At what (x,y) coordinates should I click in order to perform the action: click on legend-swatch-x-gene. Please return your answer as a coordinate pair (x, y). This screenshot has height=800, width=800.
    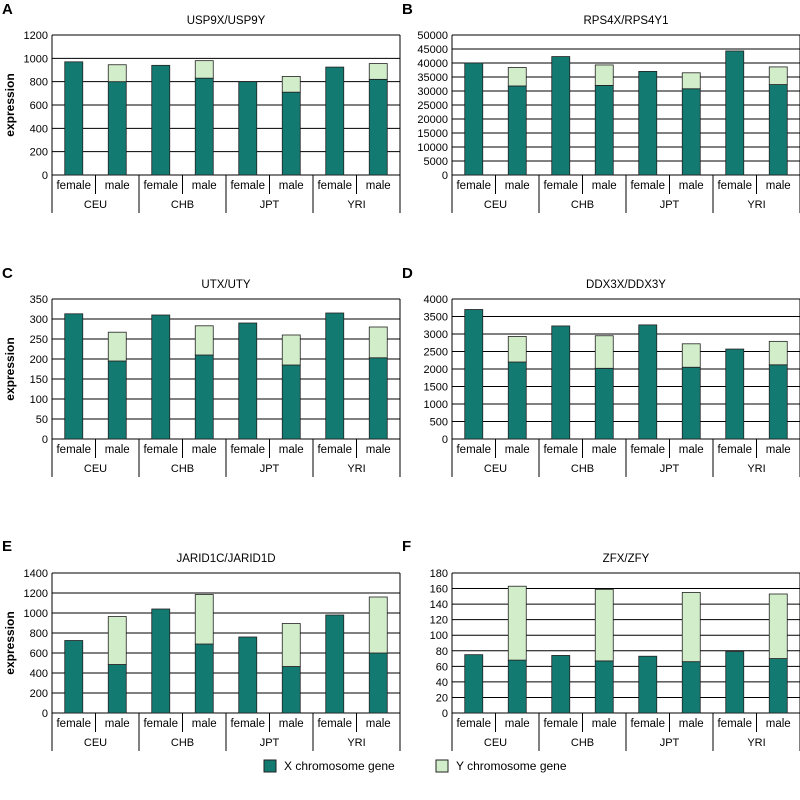
    Looking at the image, I should click on (270, 766).